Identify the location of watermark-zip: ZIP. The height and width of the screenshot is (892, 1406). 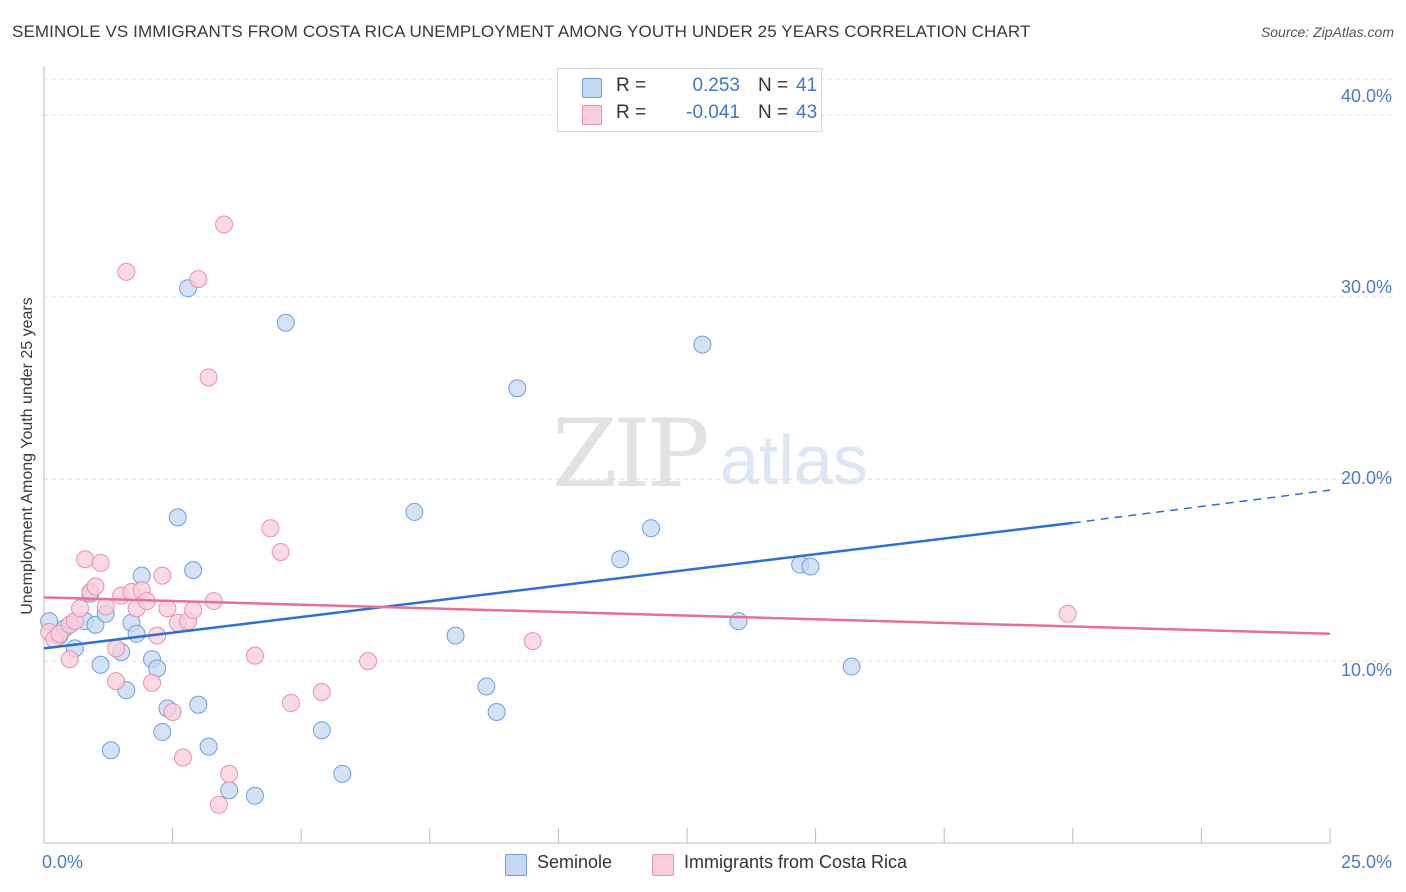
(631, 454).